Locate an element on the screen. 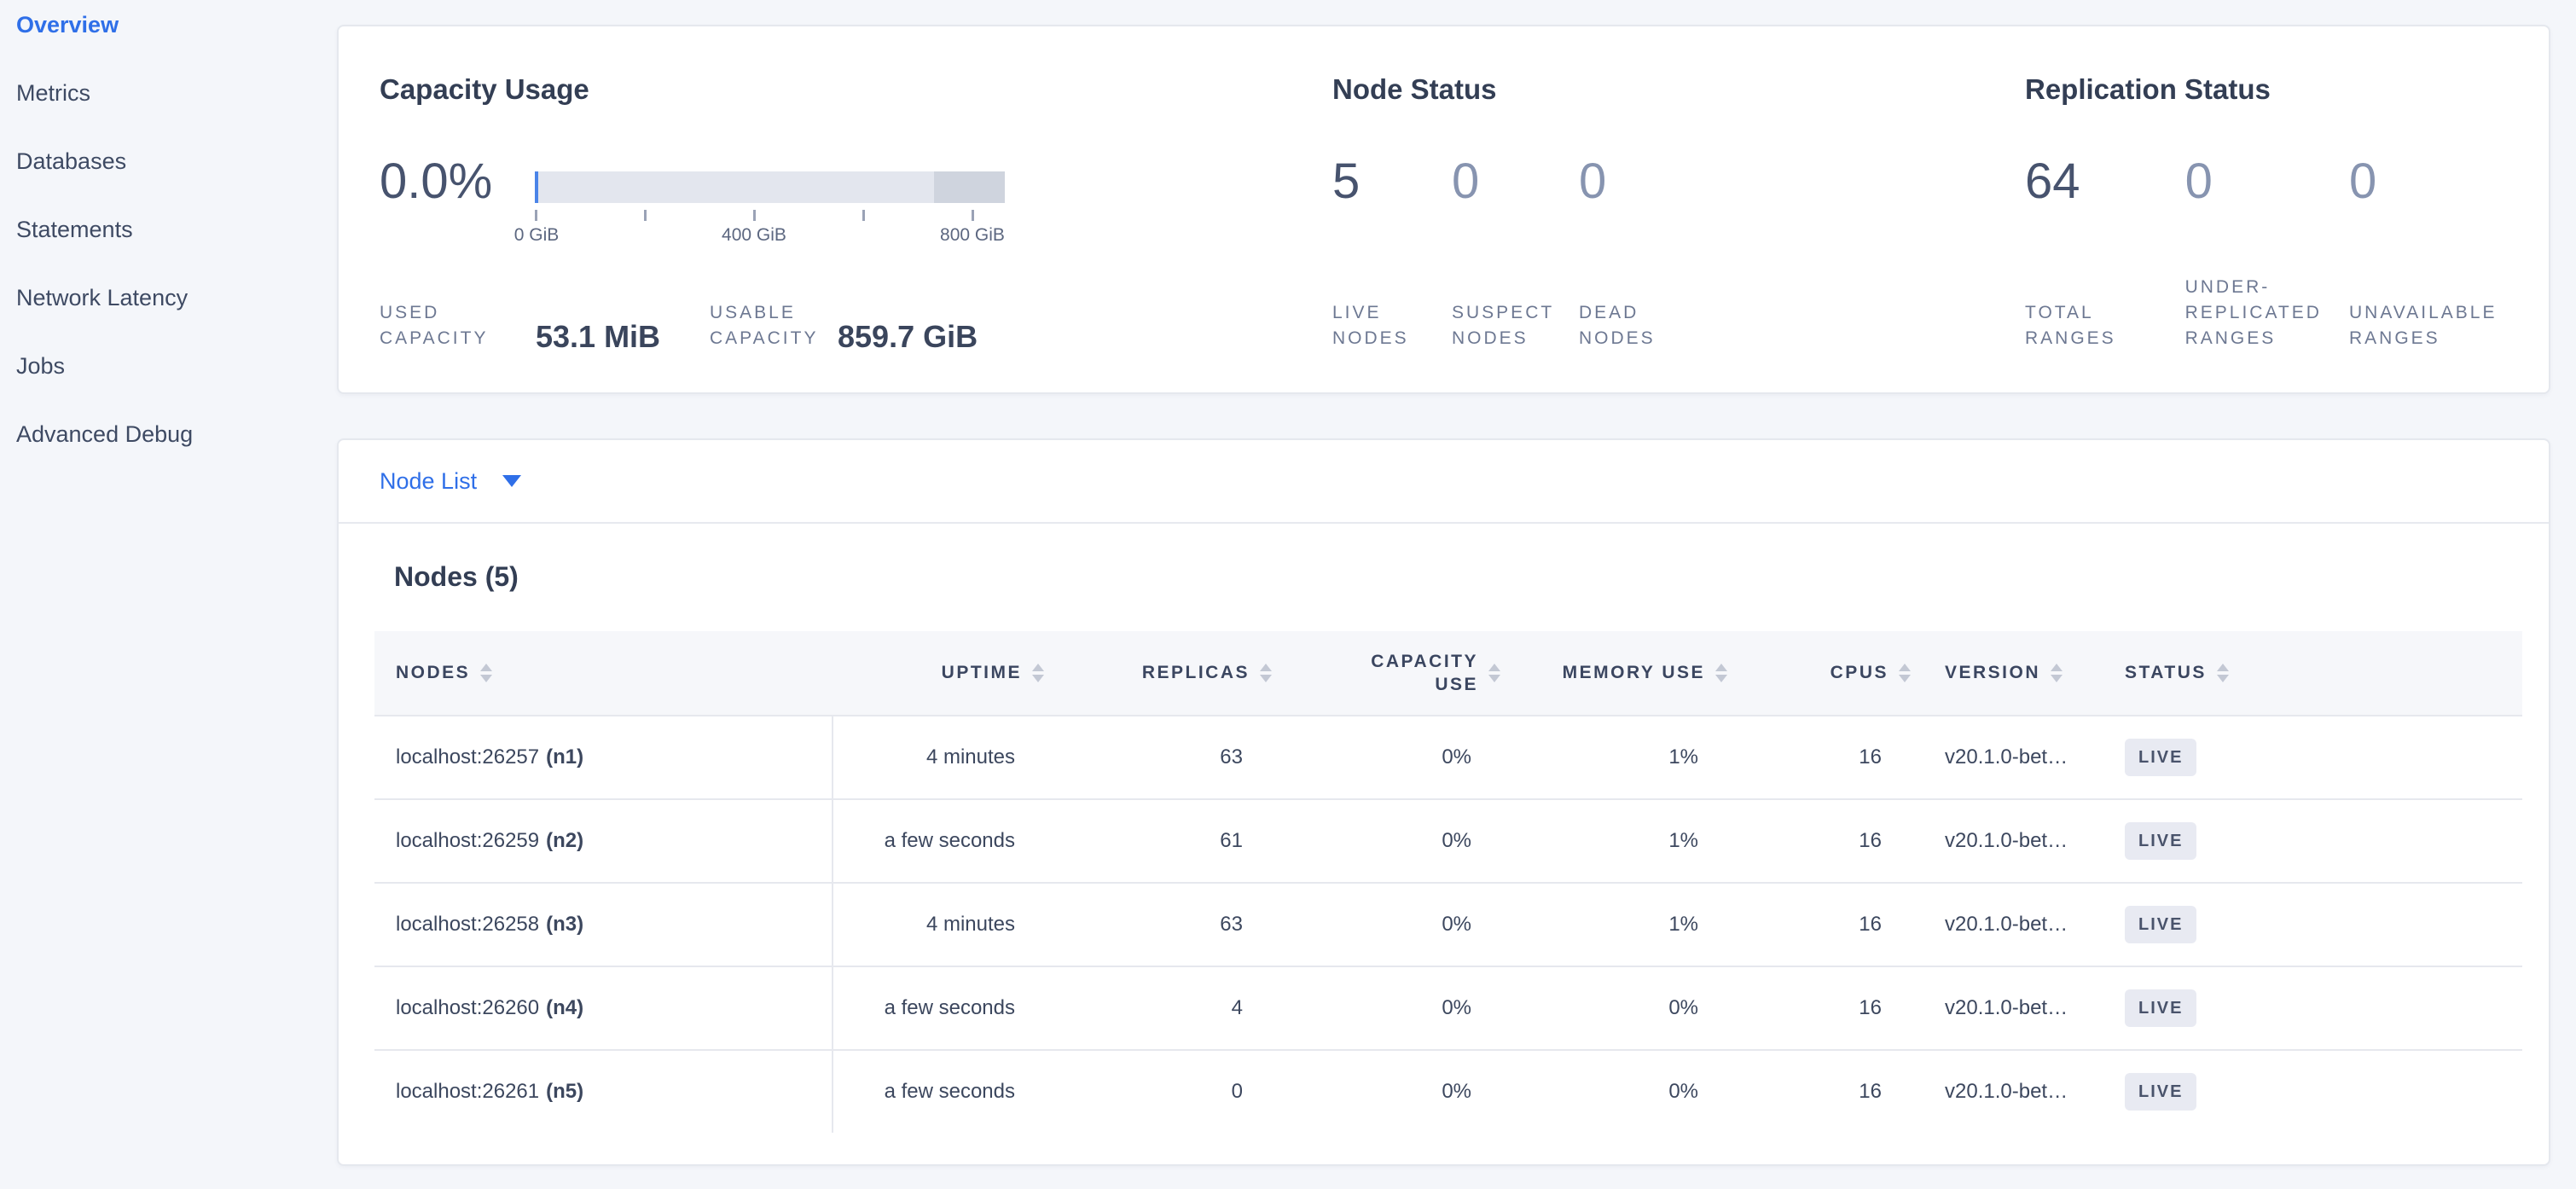 The image size is (2576, 1189). node-address-cell: localhost:26260 (n4) is located at coordinates (603, 1008).